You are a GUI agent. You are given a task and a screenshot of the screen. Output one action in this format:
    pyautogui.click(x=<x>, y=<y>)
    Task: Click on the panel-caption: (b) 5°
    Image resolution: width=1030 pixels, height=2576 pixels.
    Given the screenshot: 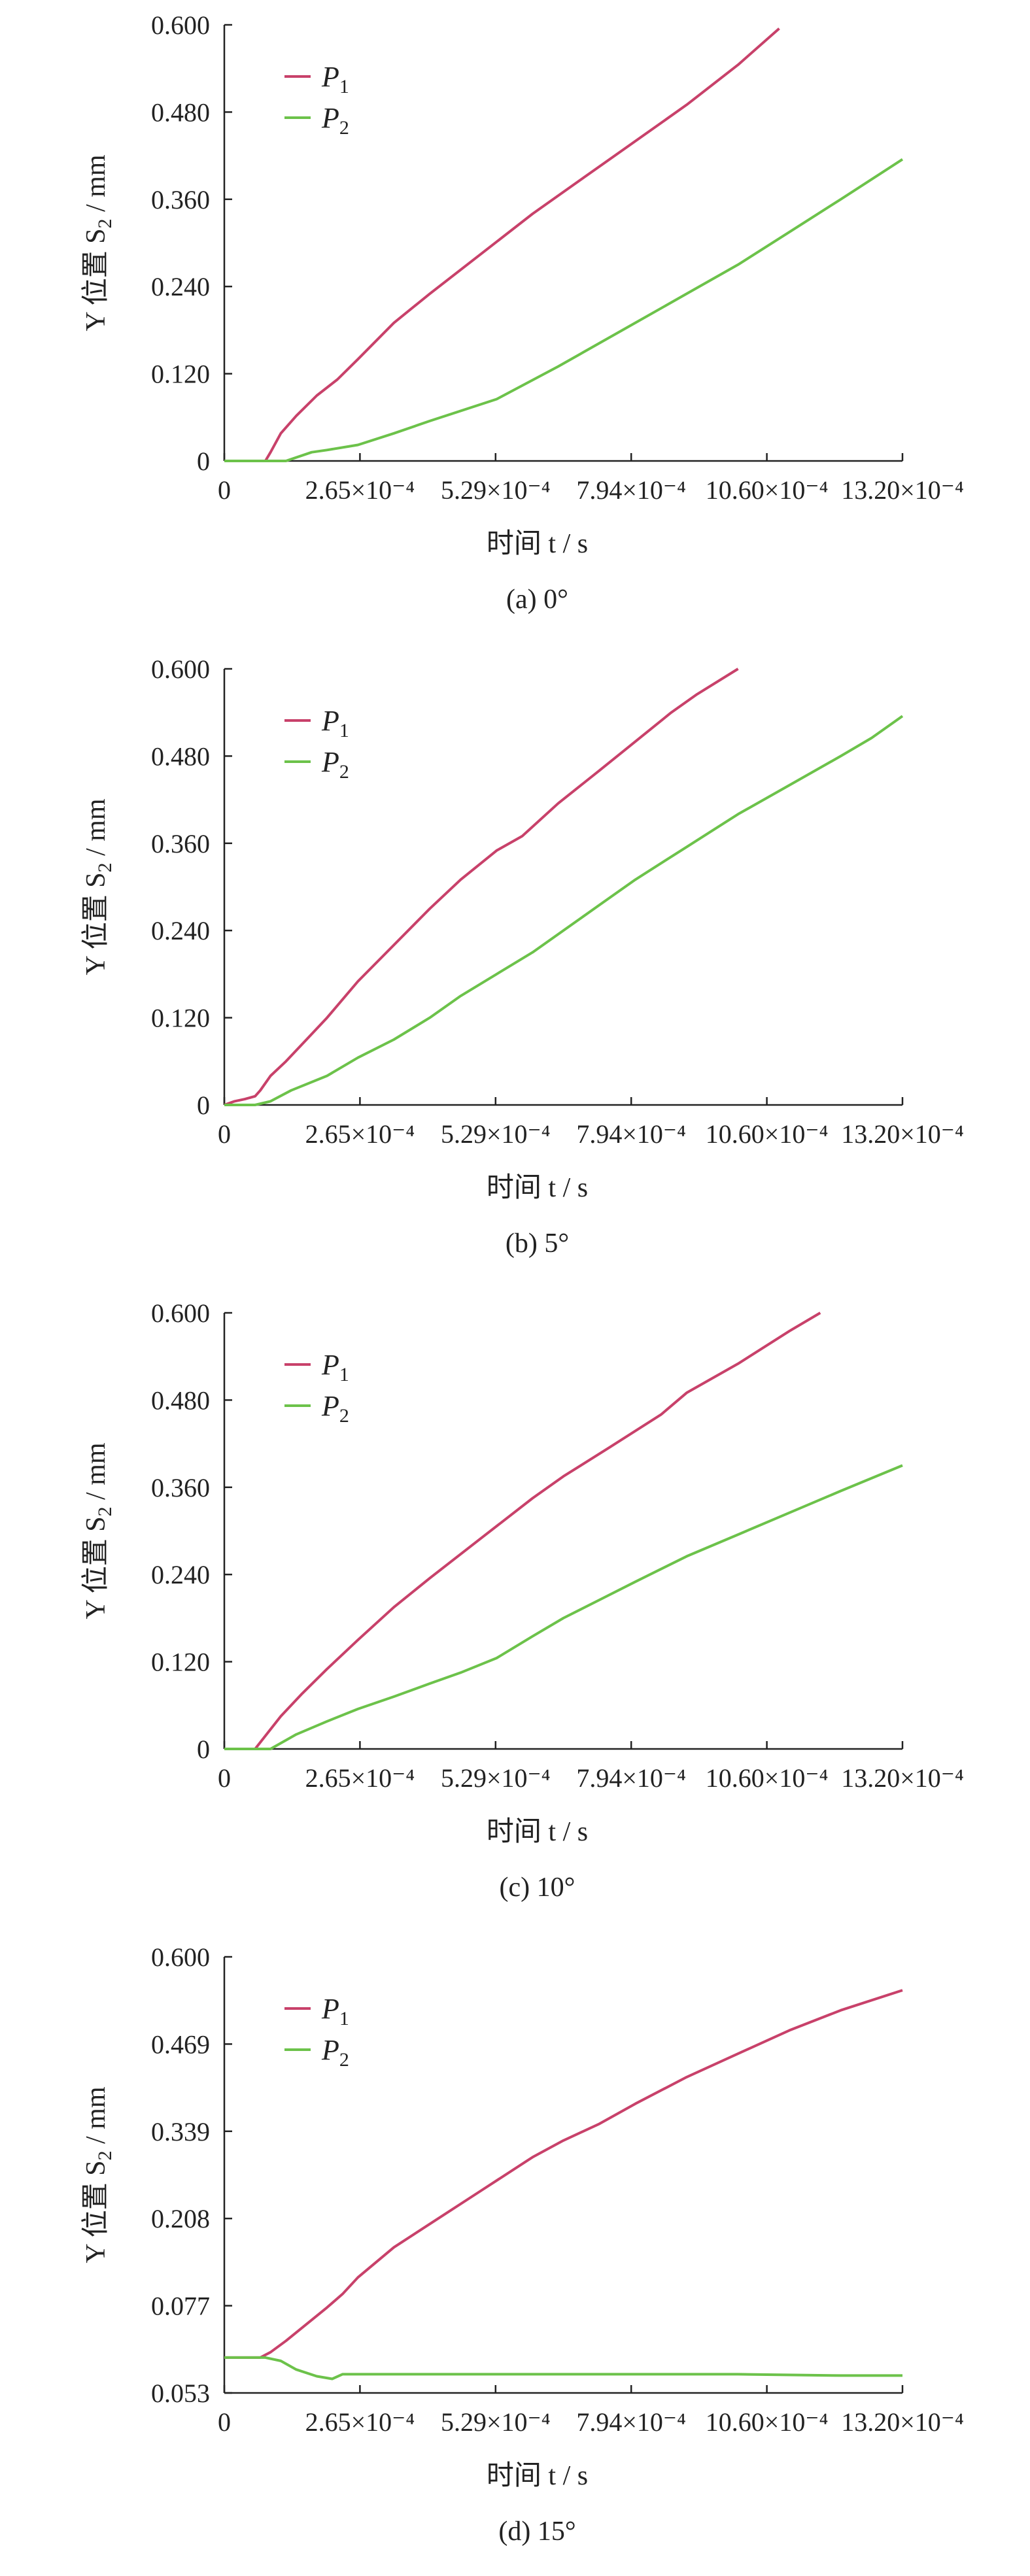 What is the action you would take?
    pyautogui.click(x=537, y=1244)
    